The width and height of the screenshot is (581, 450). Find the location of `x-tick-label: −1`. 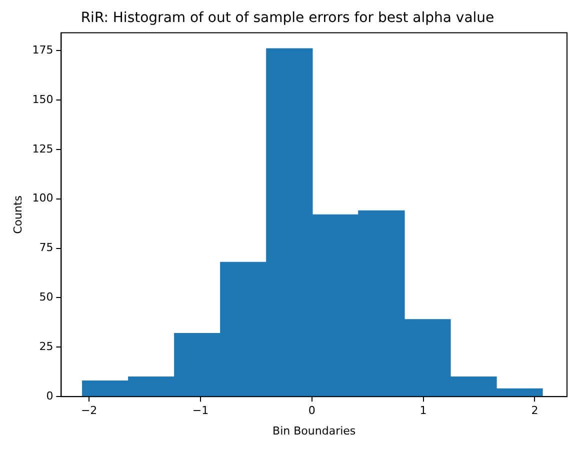

x-tick-label: −1 is located at coordinates (200, 411).